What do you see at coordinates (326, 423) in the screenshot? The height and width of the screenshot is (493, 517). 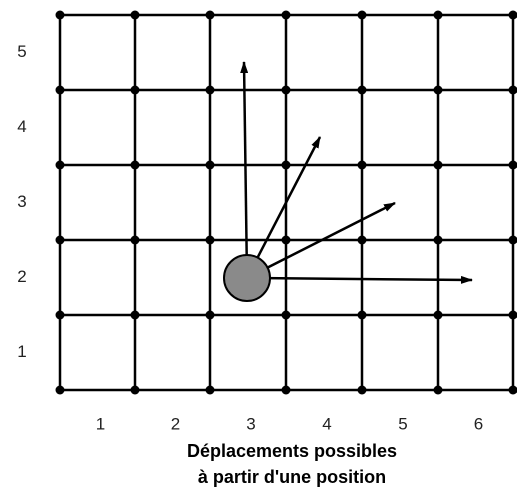 I see `column-label: 4` at bounding box center [326, 423].